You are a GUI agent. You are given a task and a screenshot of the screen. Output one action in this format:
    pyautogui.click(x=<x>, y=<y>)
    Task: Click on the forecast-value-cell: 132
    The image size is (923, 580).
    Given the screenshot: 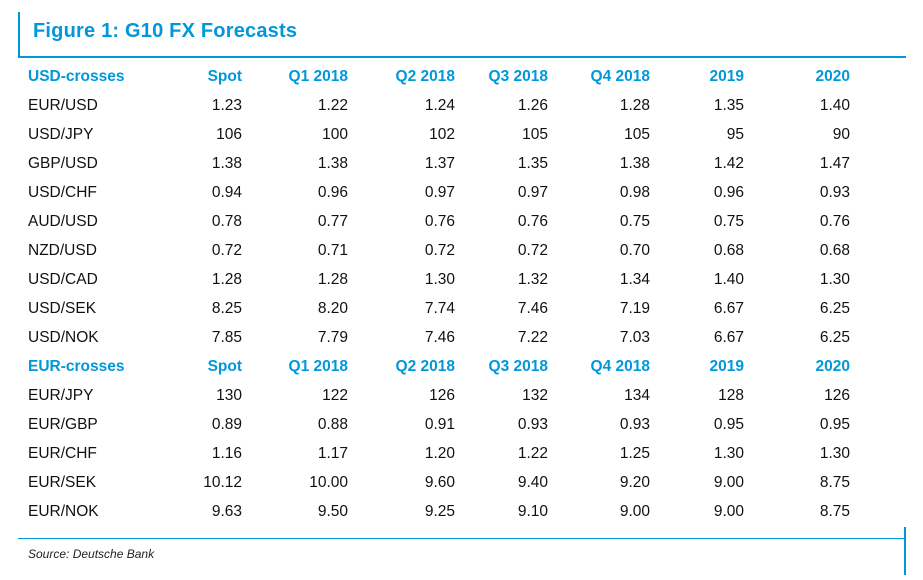 What is the action you would take?
    pyautogui.click(x=535, y=395)
    